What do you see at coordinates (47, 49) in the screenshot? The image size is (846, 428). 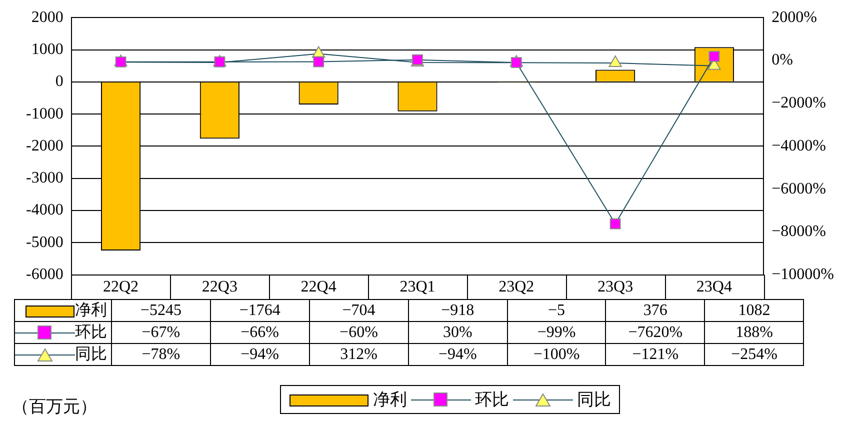 I see `y-tick-label: 1000` at bounding box center [47, 49].